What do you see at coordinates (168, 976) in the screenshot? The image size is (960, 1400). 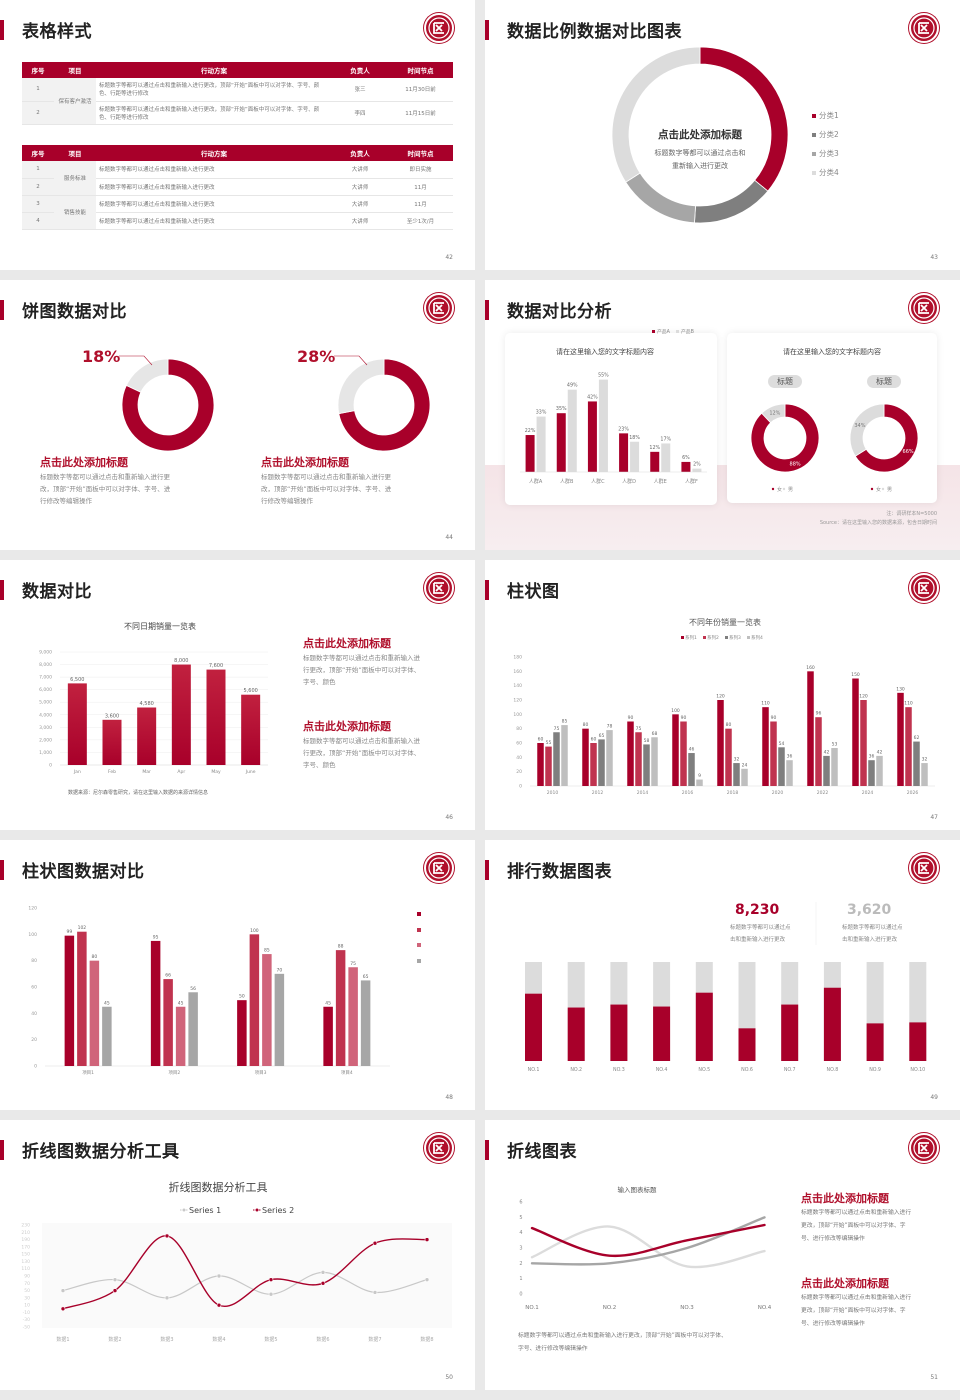 I see `data-label: 66` at bounding box center [168, 976].